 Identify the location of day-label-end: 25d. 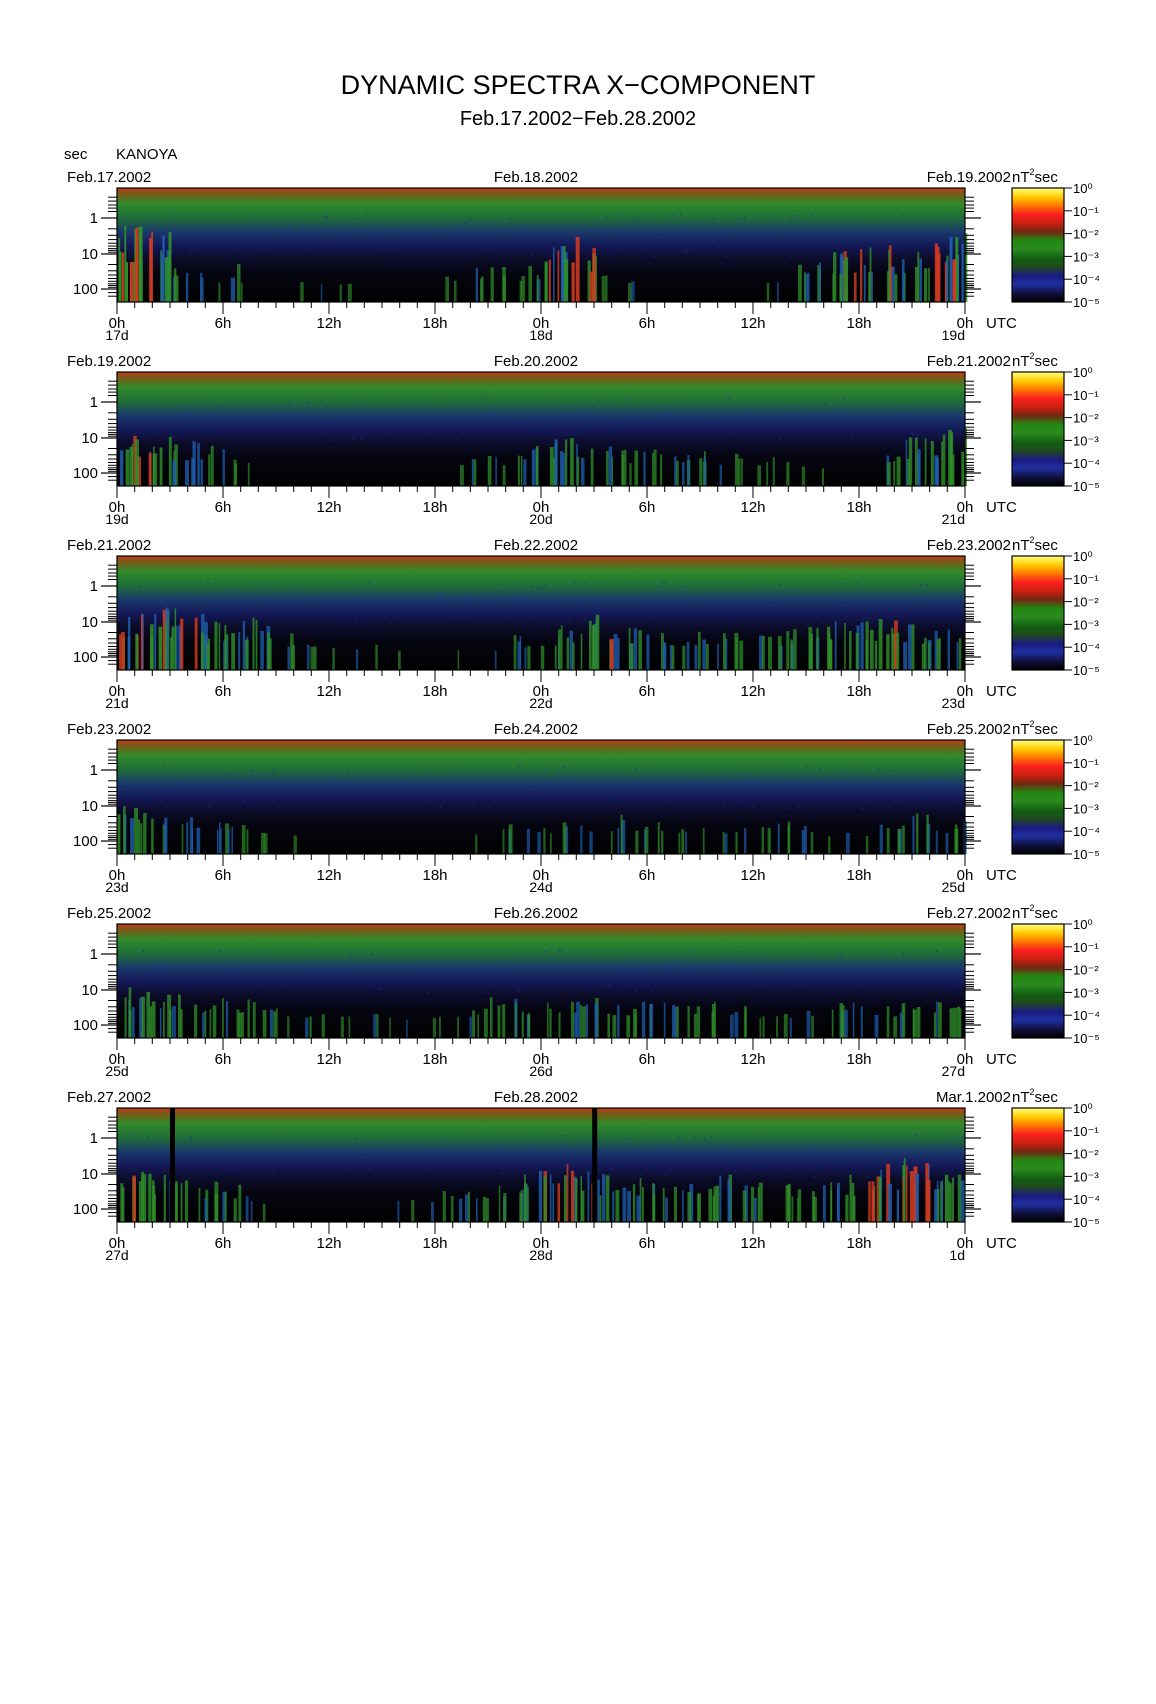
(953, 887).